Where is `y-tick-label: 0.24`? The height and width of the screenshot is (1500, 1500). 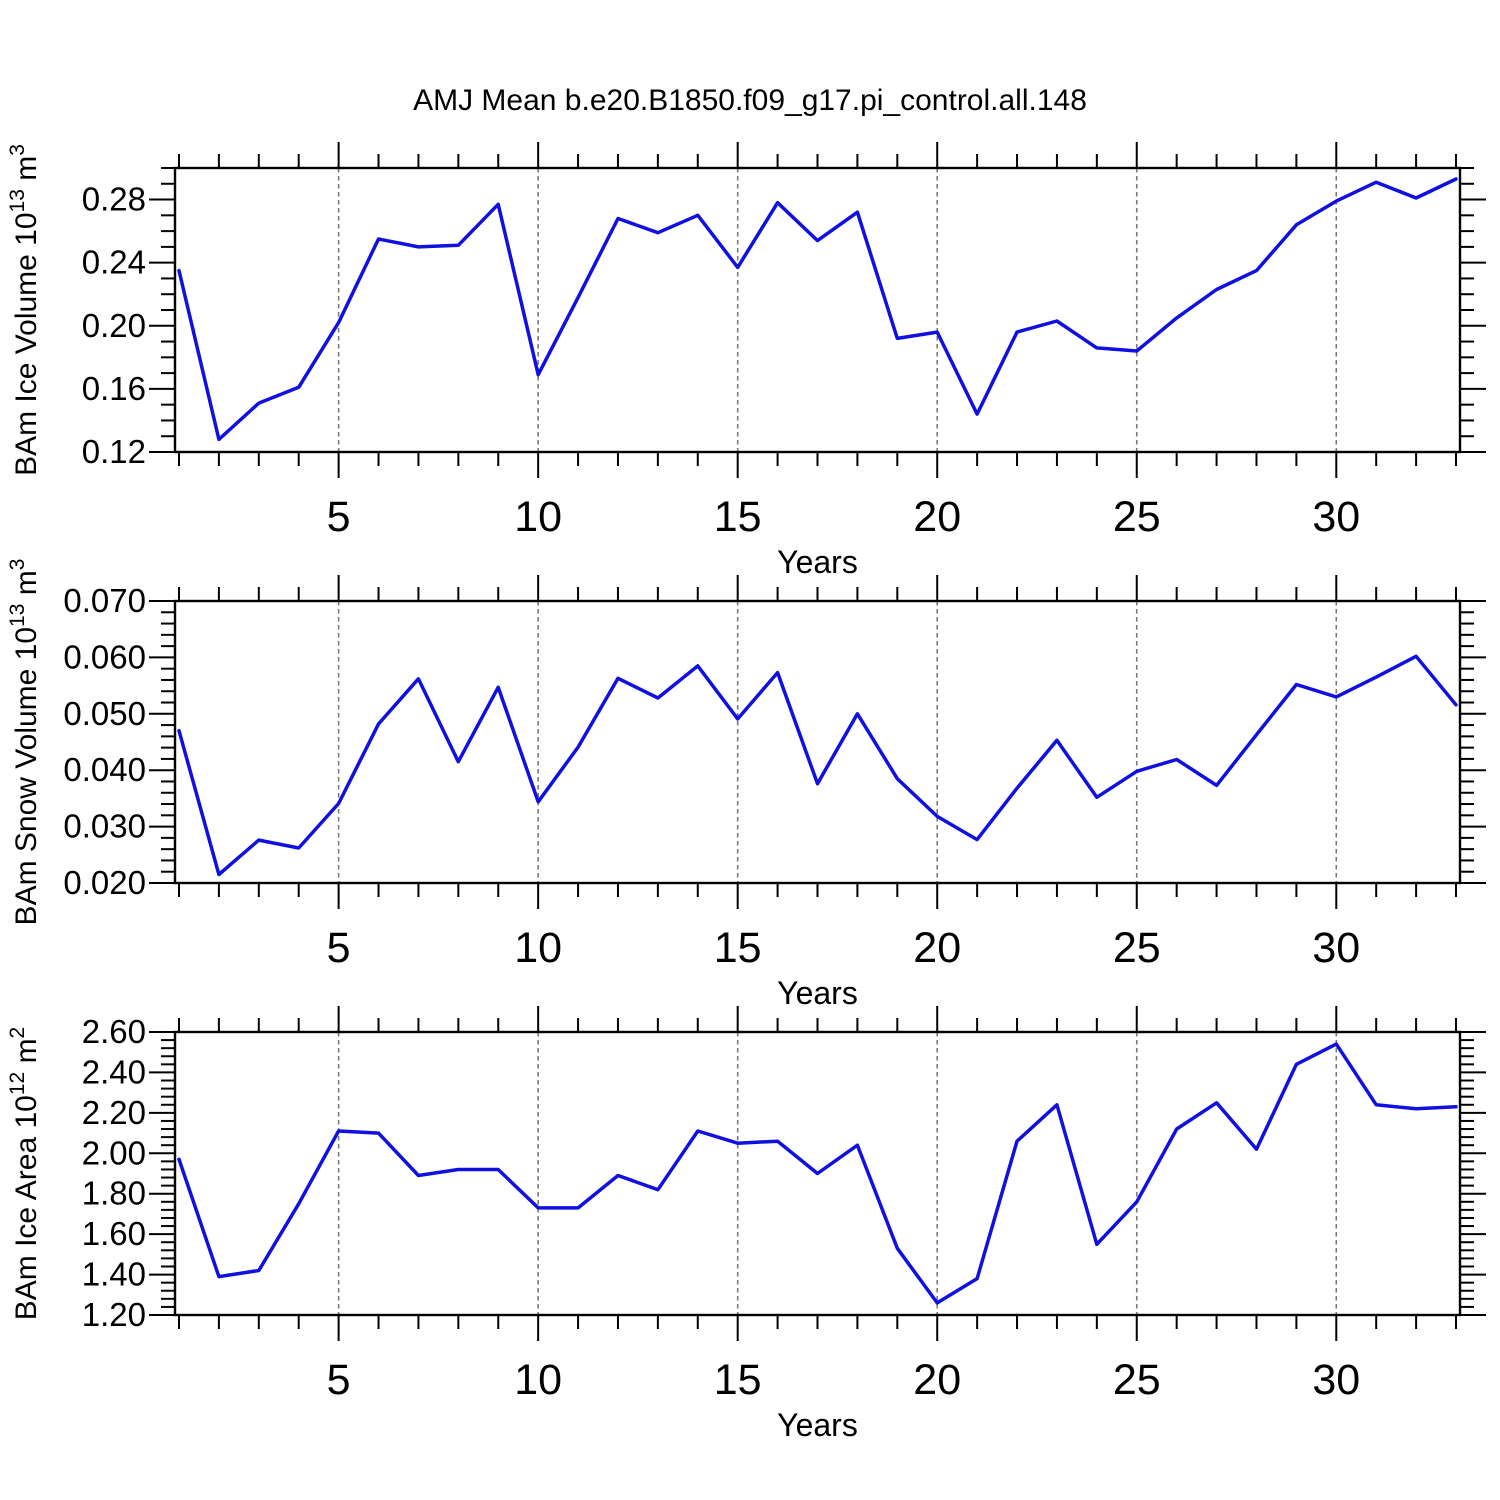
y-tick-label: 0.24 is located at coordinates (114, 262).